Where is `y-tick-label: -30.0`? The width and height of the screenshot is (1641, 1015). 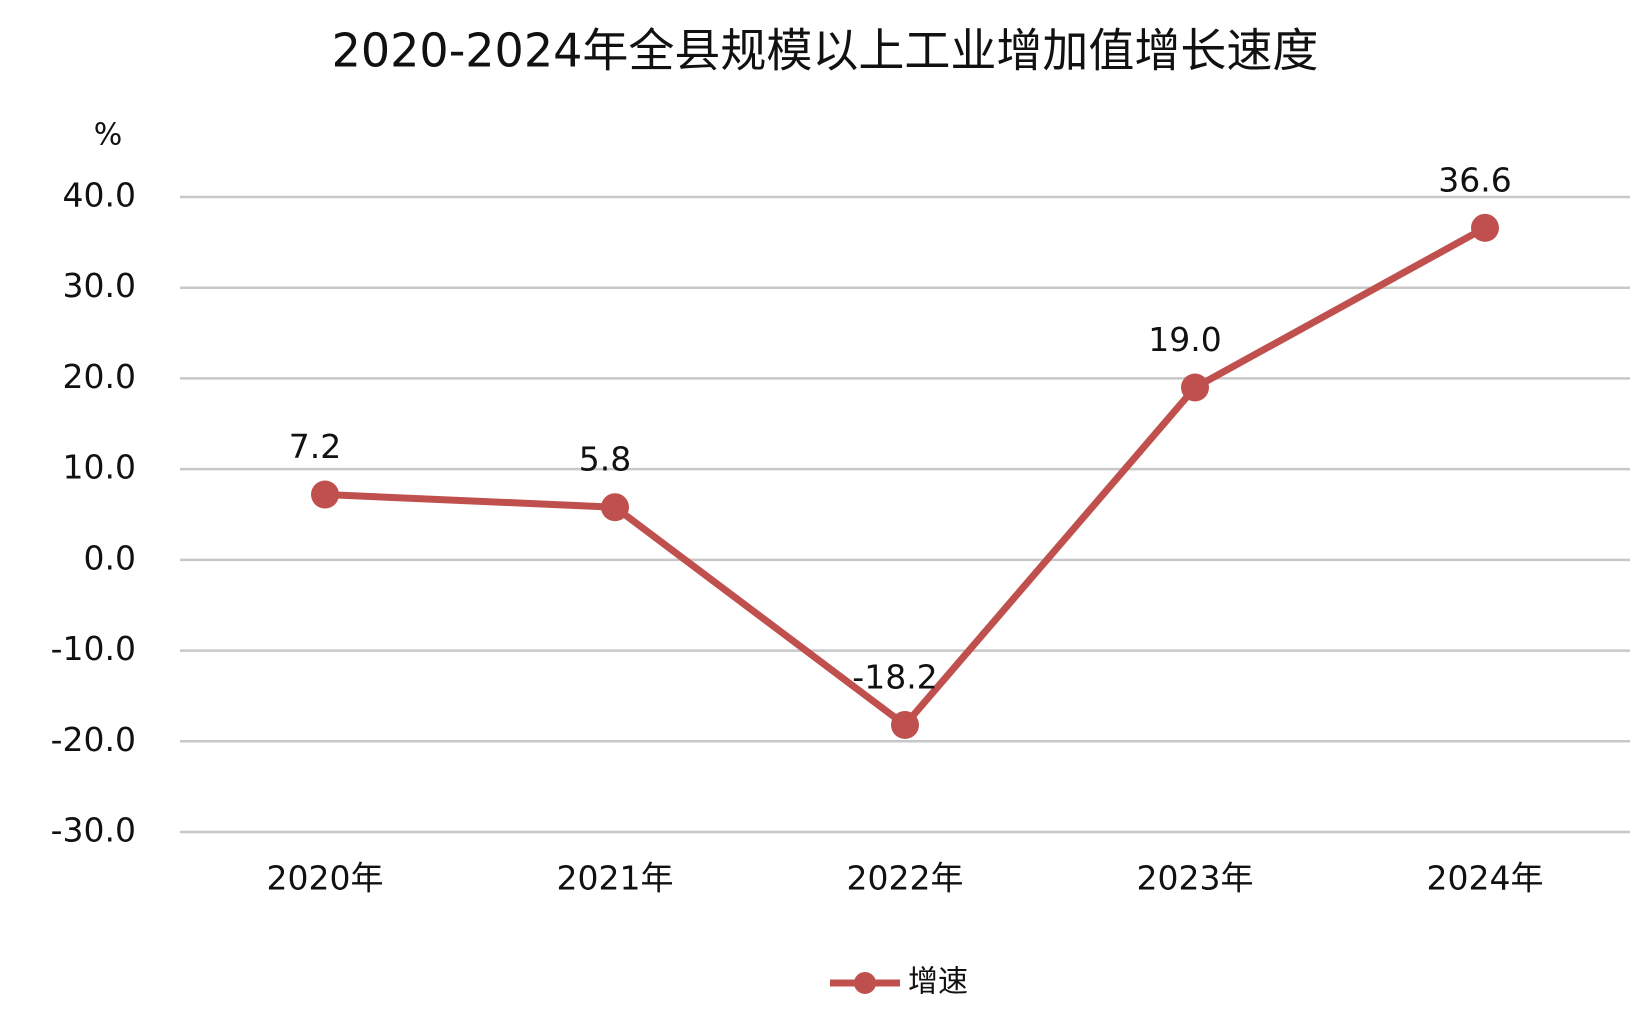
y-tick-label: -30.0 is located at coordinates (93, 830).